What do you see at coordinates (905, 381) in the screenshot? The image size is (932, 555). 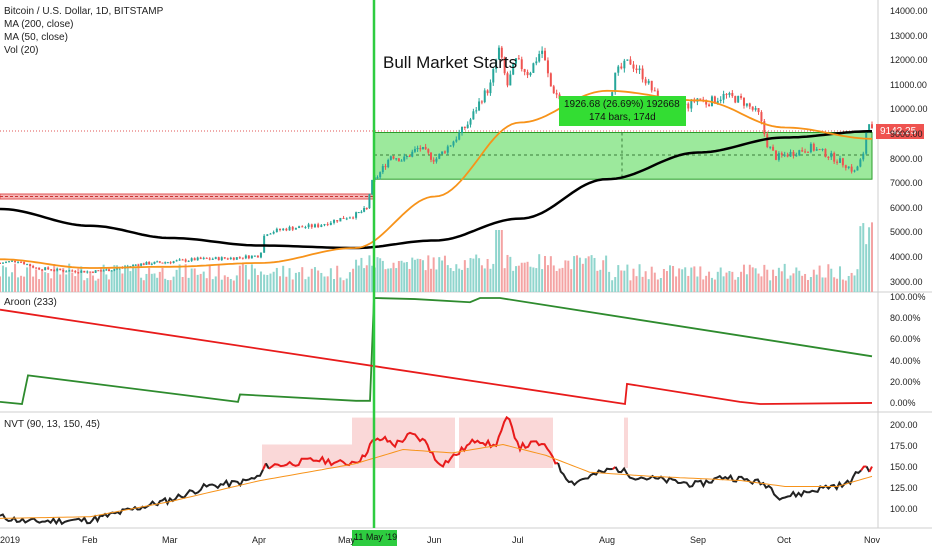 I see `axis-tick-label: 20.00%` at bounding box center [905, 381].